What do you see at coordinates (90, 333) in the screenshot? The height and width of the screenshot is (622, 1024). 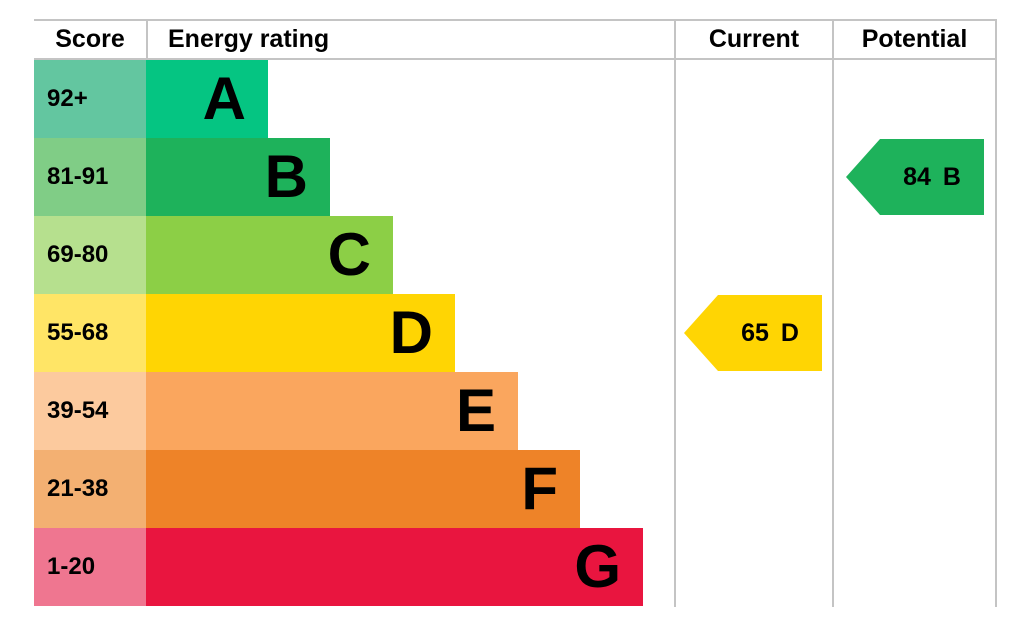 I see `score-cell: 55-68` at bounding box center [90, 333].